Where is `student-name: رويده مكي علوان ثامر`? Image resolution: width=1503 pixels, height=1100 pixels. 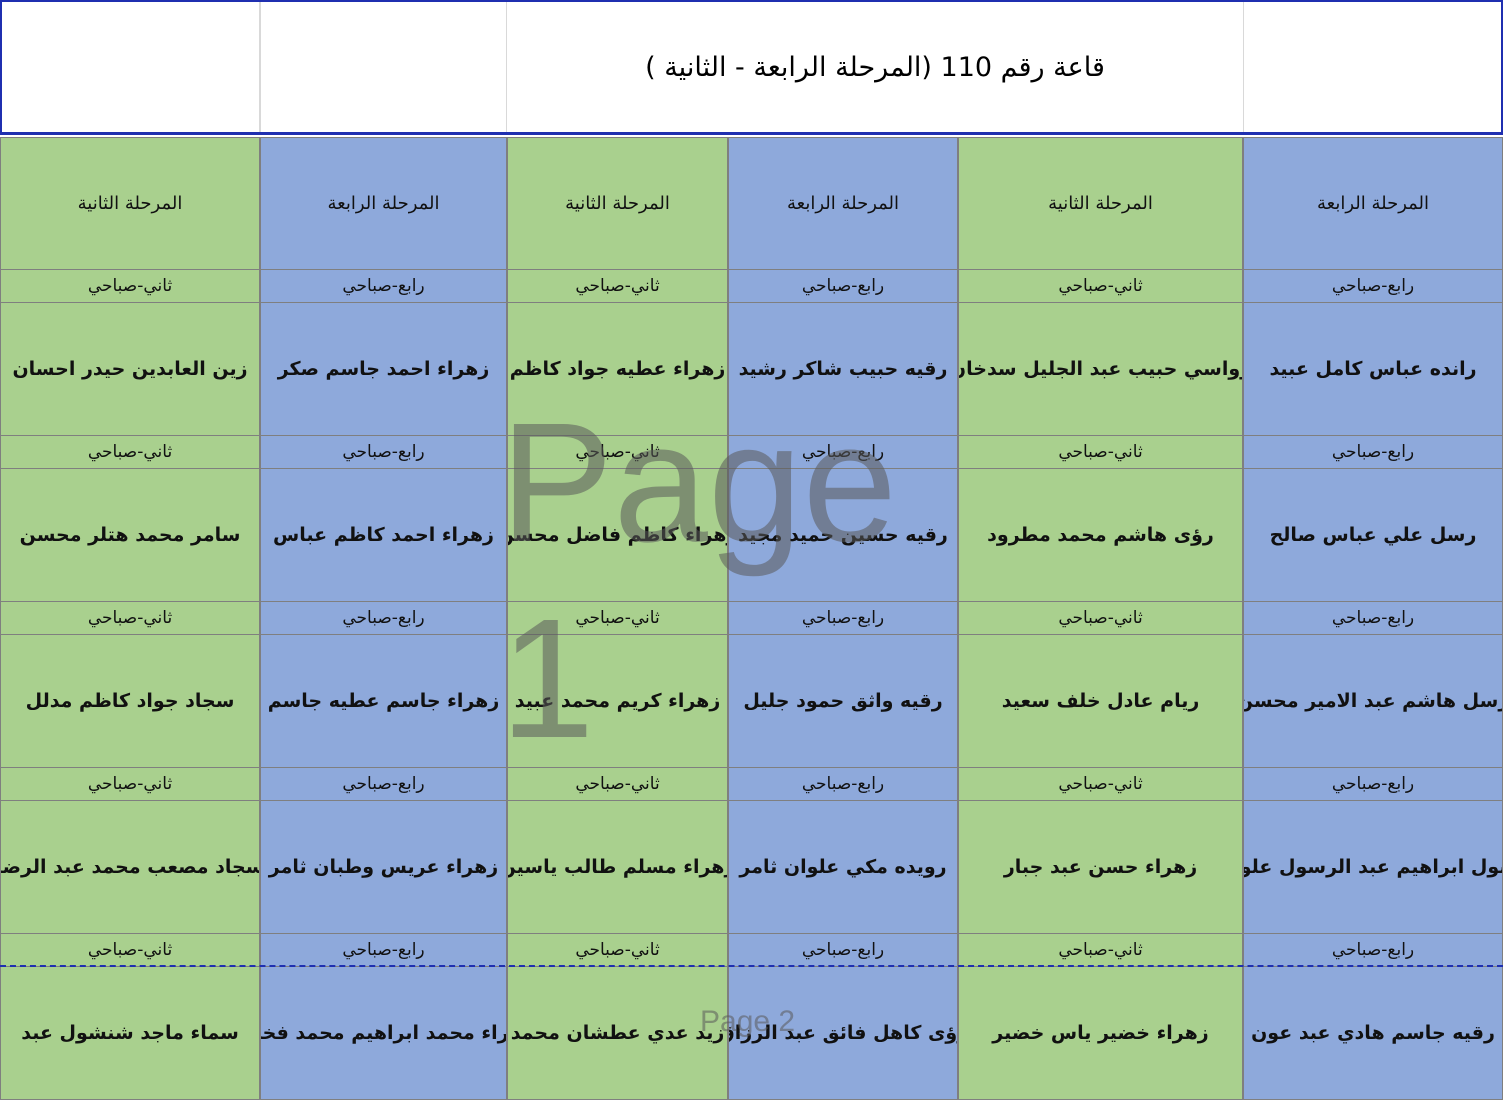
student-name: رويده مكي علوان ثامر is located at coordinates (843, 867).